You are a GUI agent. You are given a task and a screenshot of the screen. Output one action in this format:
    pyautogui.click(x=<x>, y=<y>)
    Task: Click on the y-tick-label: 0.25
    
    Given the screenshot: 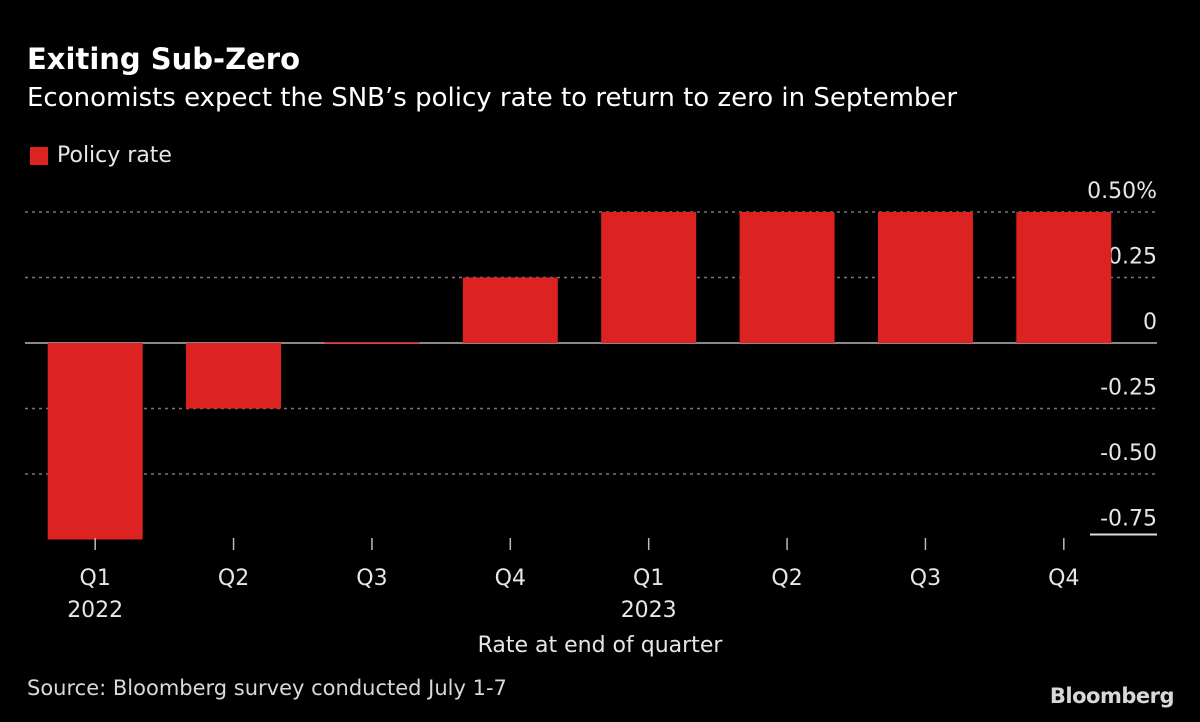 What is the action you would take?
    pyautogui.click(x=1132, y=257)
    